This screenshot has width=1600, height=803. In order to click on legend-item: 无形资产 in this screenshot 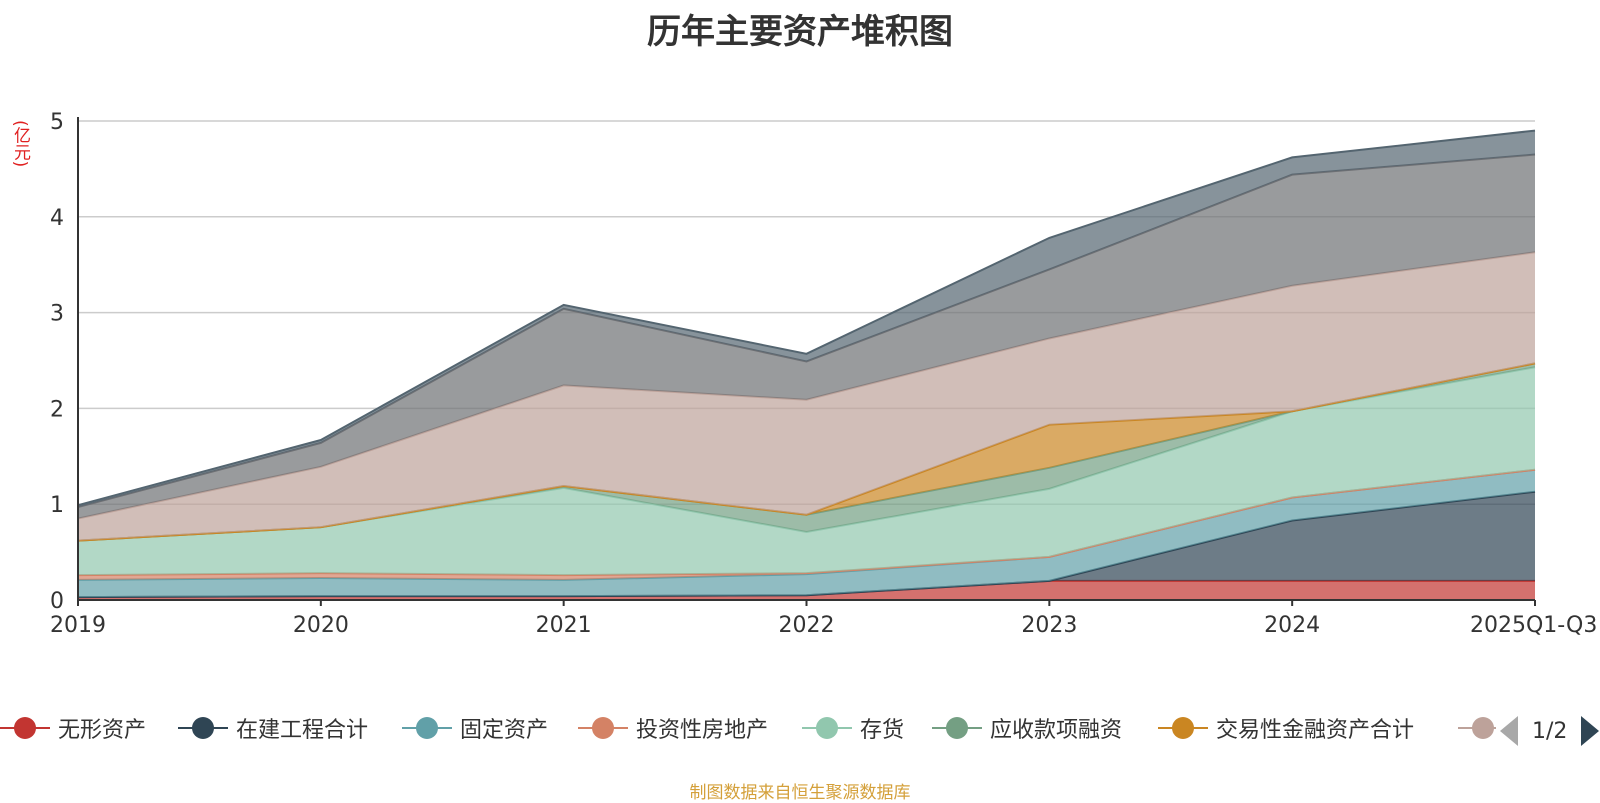, I will do `click(73, 728)`.